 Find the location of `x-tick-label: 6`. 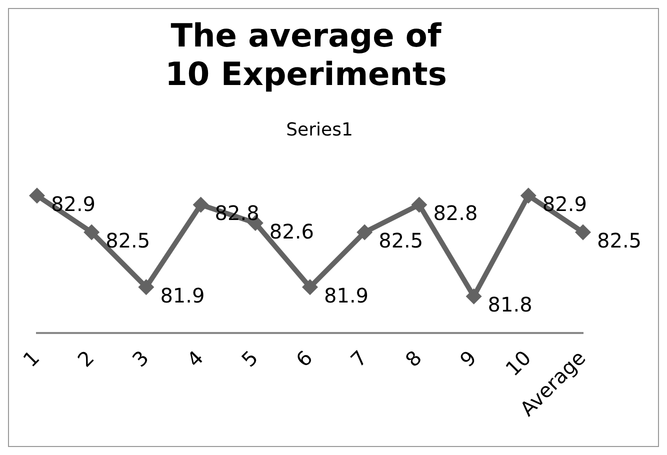

x-tick-label: 6 is located at coordinates (304, 359).